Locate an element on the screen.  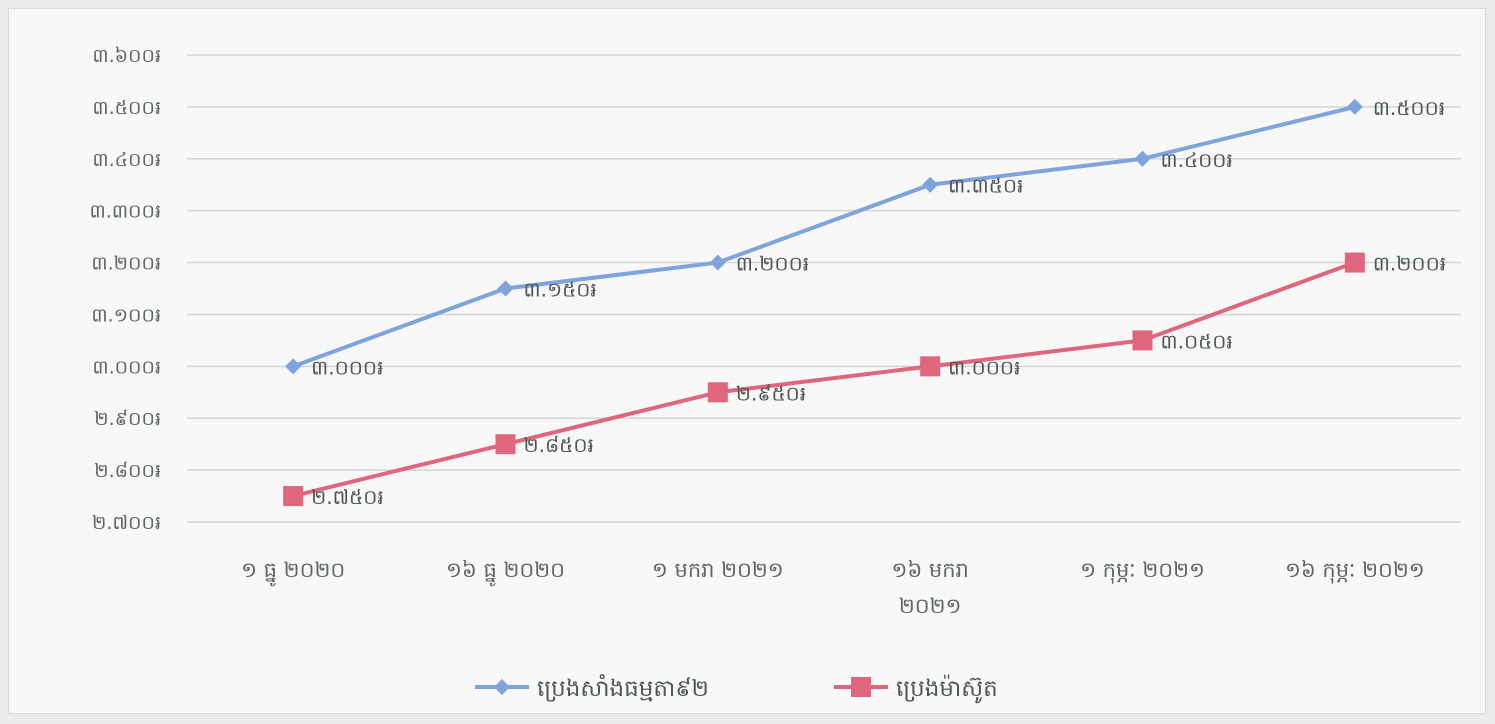
y-tick-label: ២.៨០០៛ is located at coordinates (127, 471).